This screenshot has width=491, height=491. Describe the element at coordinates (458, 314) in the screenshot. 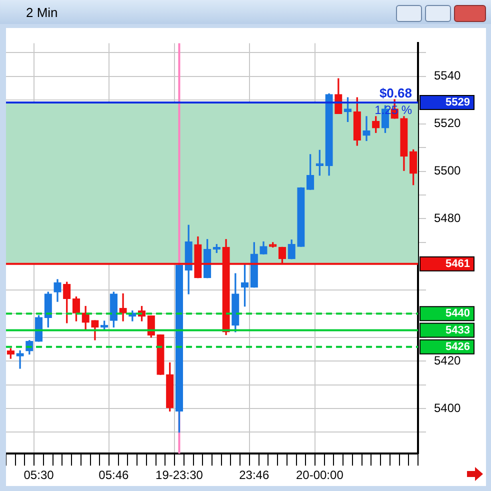

I see `ref-line-label: 5440` at that location.